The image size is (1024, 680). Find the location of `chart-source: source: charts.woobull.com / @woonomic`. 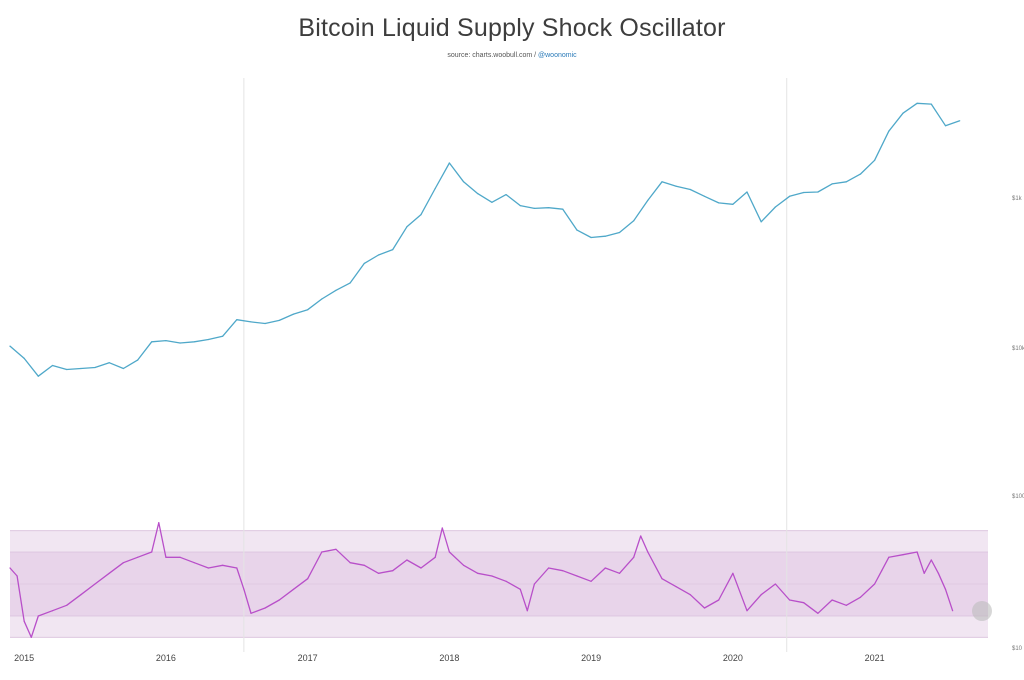

chart-source: source: charts.woobull.com / @woonomic is located at coordinates (512, 55).